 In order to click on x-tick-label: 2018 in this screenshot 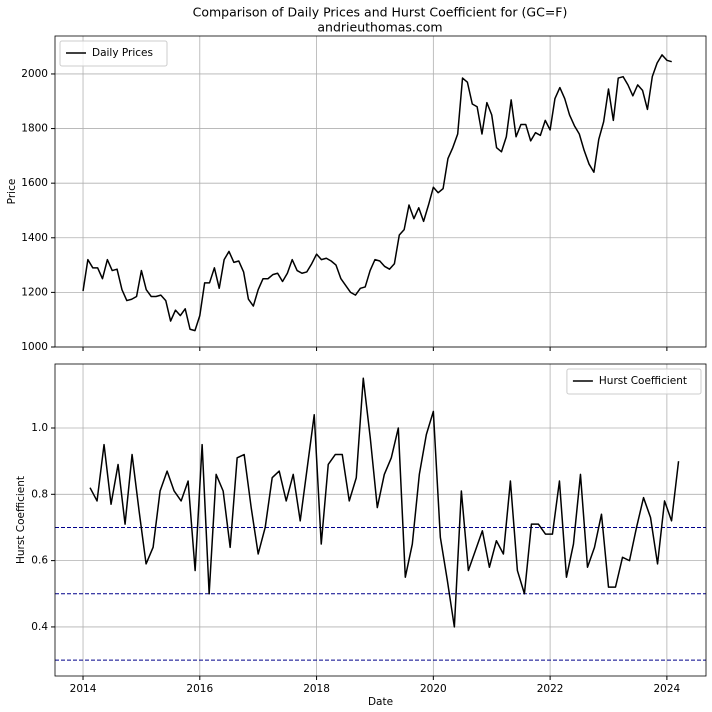, I will do `click(316, 689)`.